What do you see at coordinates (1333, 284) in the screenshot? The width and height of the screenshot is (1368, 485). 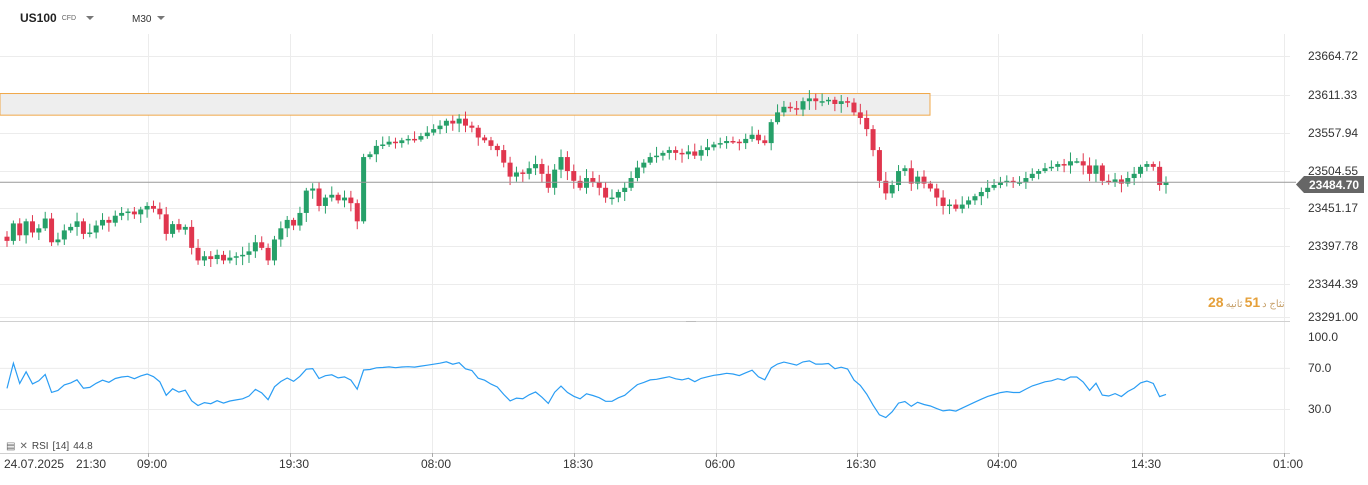 I see `price-axis-label: 23344.39` at bounding box center [1333, 284].